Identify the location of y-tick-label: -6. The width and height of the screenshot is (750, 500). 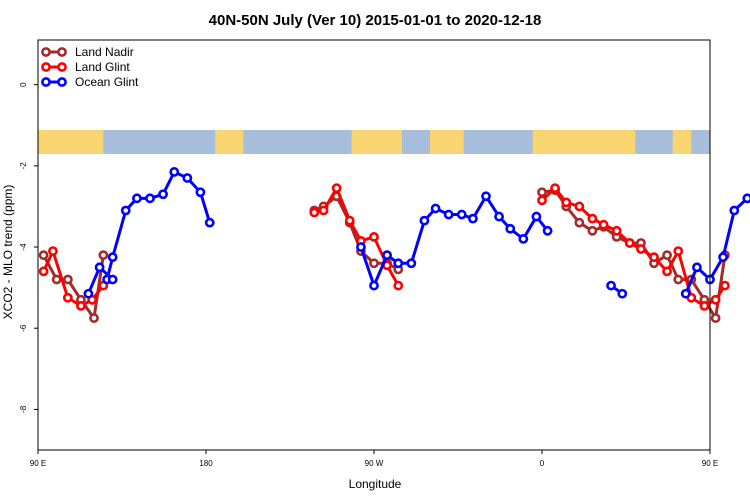
(23, 328).